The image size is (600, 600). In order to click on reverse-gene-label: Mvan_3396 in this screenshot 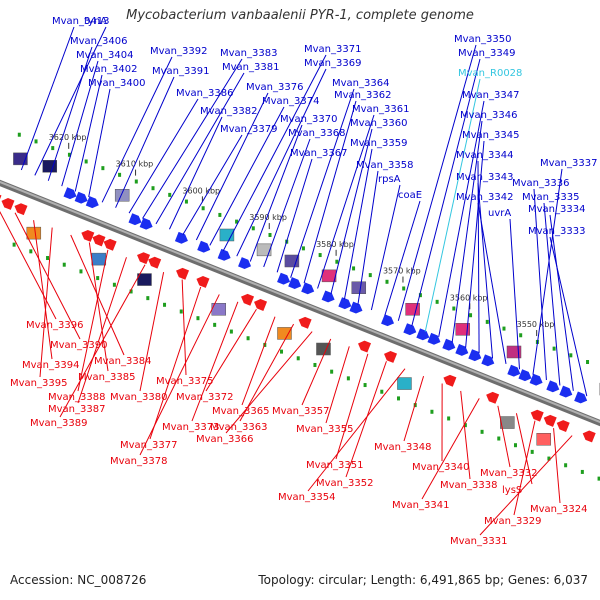, I will do `click(54, 325)`.